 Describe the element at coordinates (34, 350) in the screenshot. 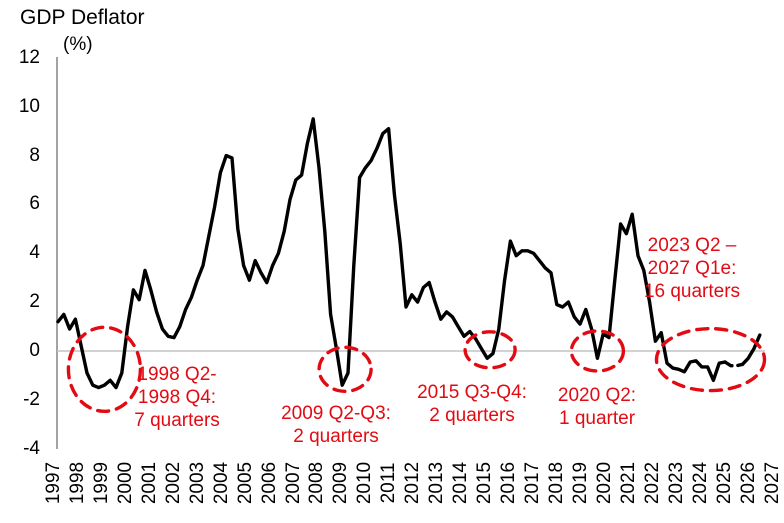

I see `y-tick-label: 0` at that location.